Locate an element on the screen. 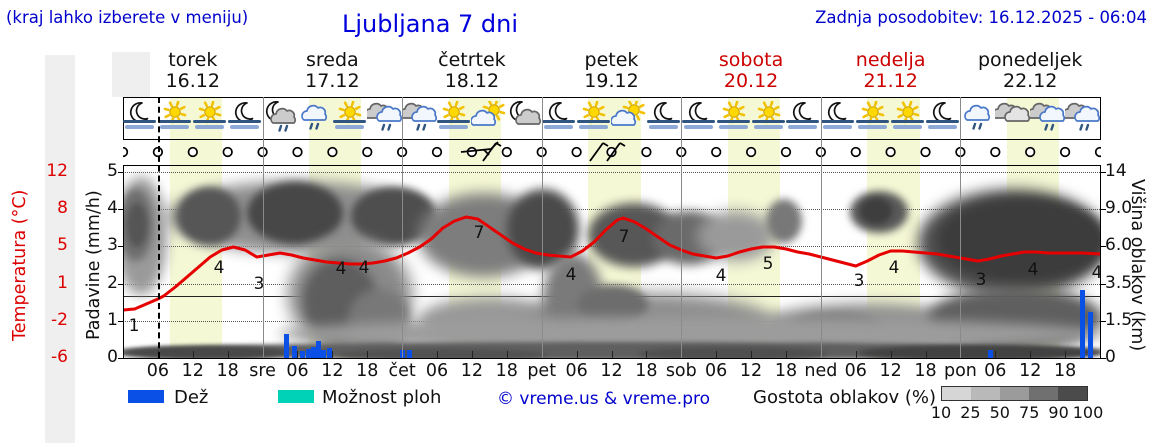  day-name: petek is located at coordinates (611, 60).